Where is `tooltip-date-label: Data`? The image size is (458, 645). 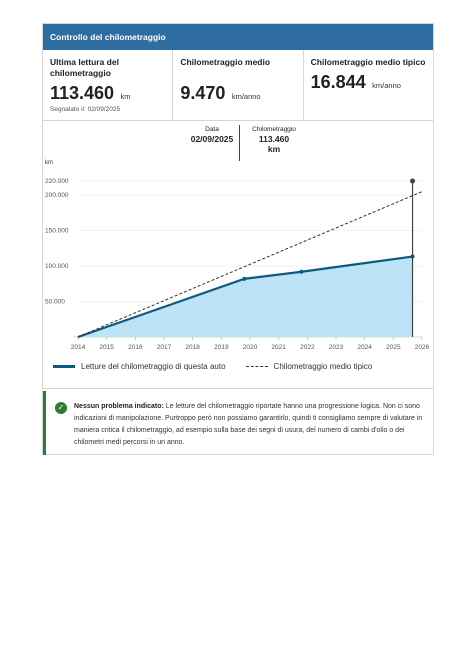
tooltip-date-label: Data is located at coordinates (212, 129).